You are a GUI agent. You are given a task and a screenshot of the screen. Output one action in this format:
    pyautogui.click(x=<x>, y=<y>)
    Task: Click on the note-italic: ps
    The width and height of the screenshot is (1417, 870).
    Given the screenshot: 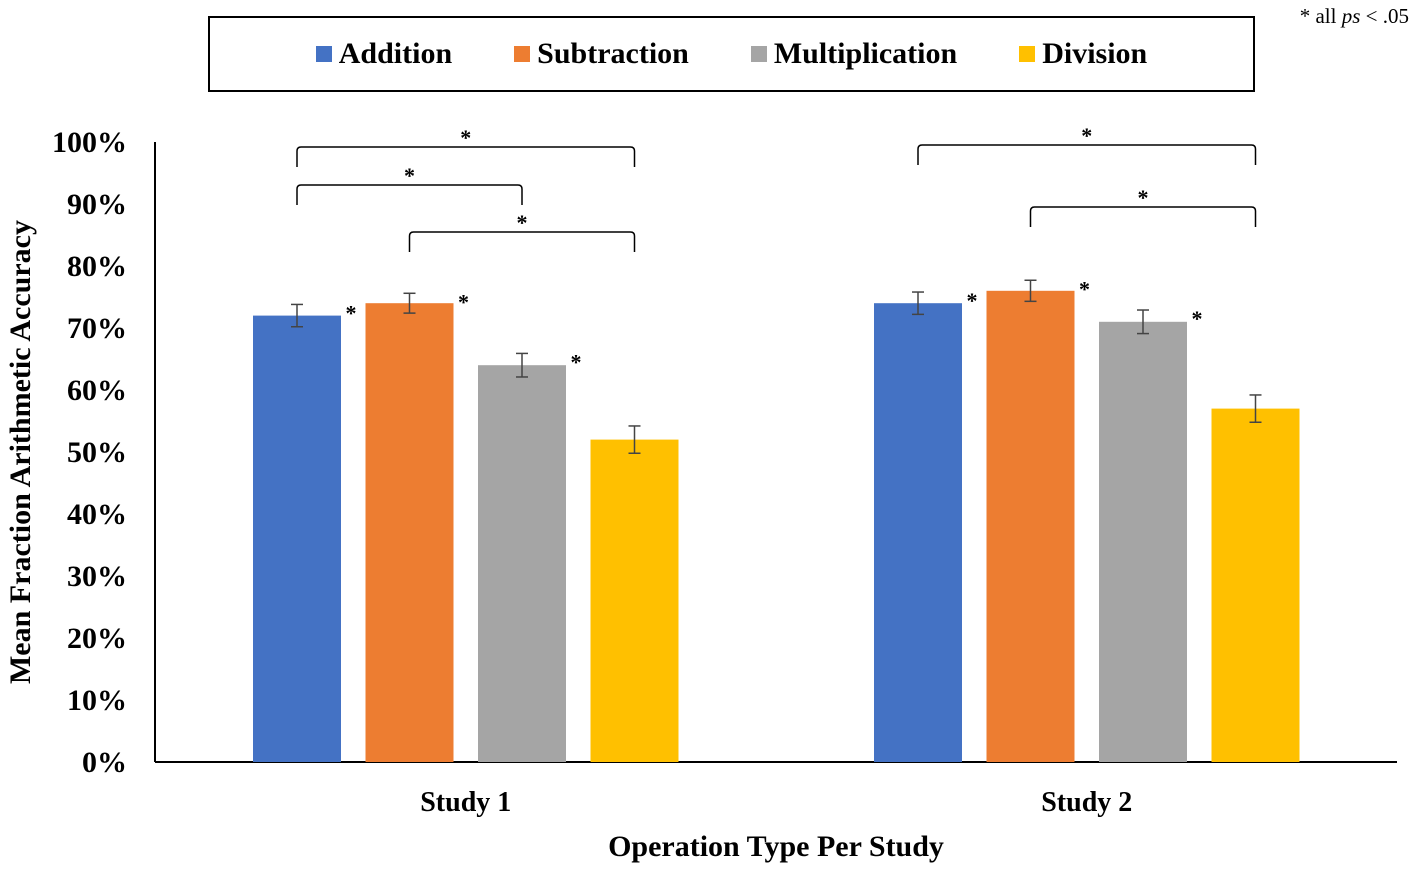 What is the action you would take?
    pyautogui.click(x=1351, y=16)
    